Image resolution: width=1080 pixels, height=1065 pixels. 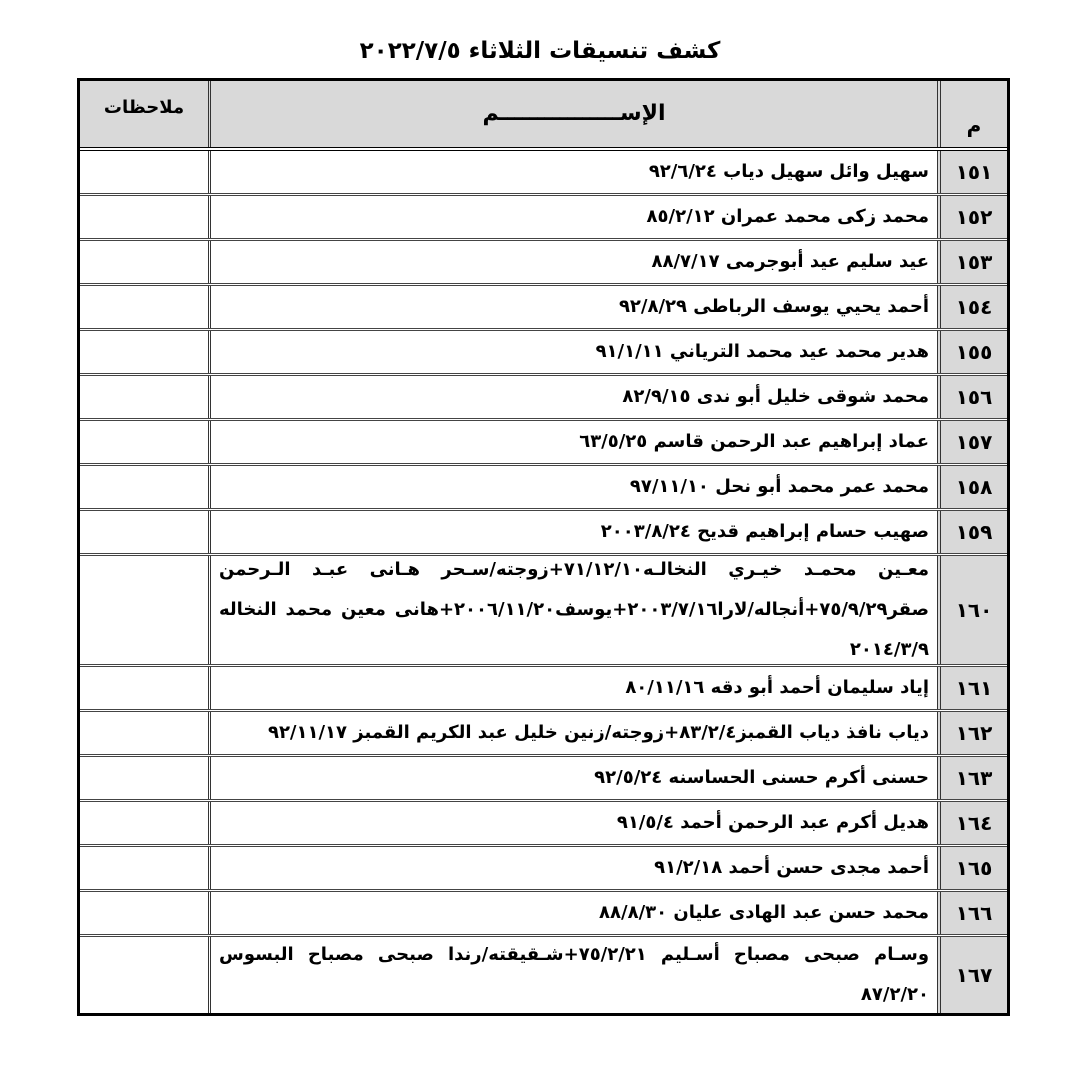 What do you see at coordinates (572, 397) in the screenshot?
I see `cell-name: محمد شوقى خليل أبو ندى ٨٢/٩/١٥` at bounding box center [572, 397].